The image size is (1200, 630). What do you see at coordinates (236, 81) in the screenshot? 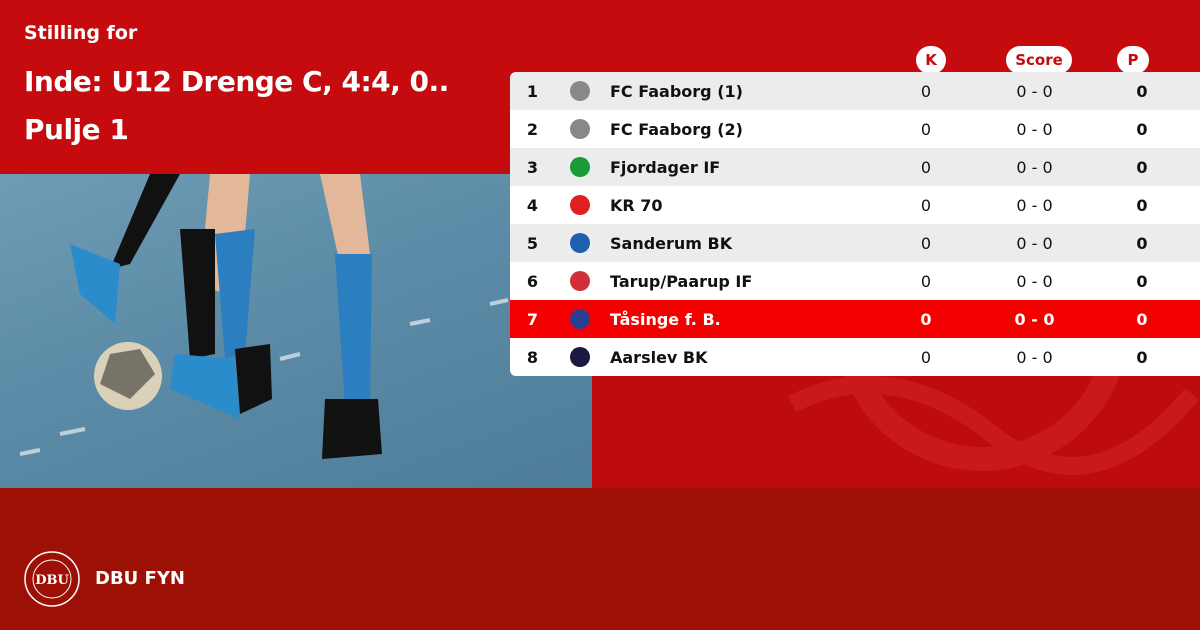
I see `title-line-1: Inde: U12 Drenge C, 4:4, 0..` at bounding box center [236, 81].